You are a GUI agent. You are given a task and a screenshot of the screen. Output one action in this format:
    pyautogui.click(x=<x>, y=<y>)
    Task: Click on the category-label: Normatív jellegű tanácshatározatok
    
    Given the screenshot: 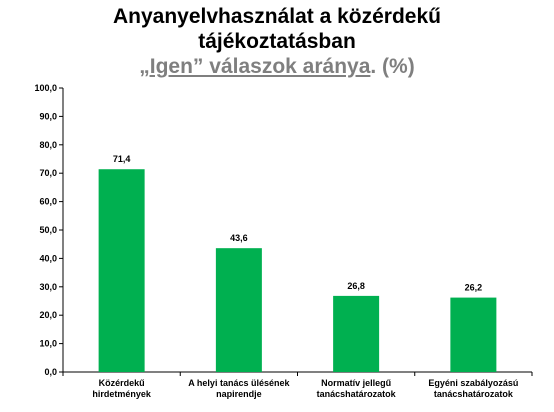 What is the action you would take?
    pyautogui.click(x=357, y=388)
    